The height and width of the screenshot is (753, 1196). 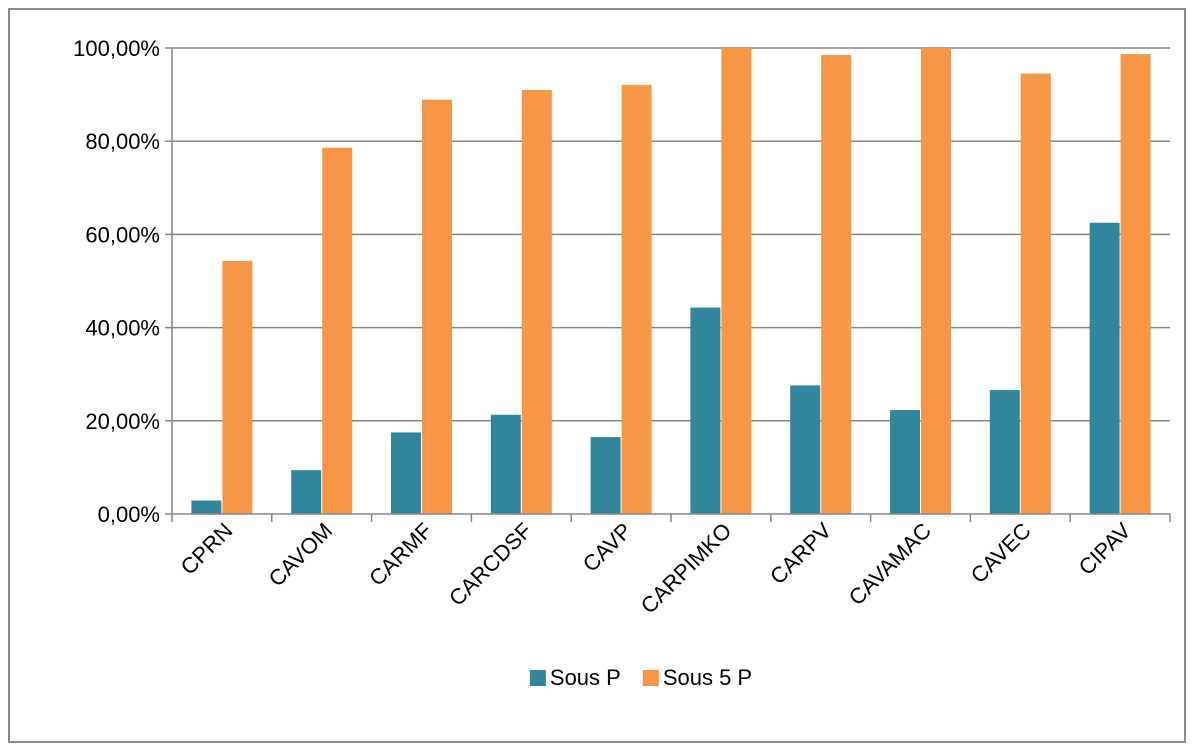 What do you see at coordinates (890, 564) in the screenshot?
I see `x-tick-label: CAVAMAC` at bounding box center [890, 564].